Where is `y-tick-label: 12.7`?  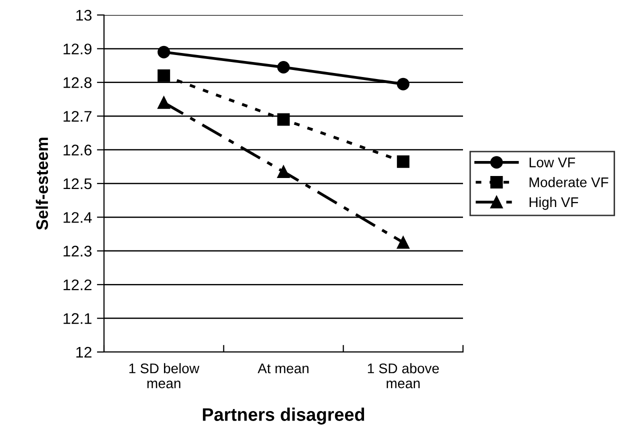 y-tick-label: 12.7 is located at coordinates (78, 116).